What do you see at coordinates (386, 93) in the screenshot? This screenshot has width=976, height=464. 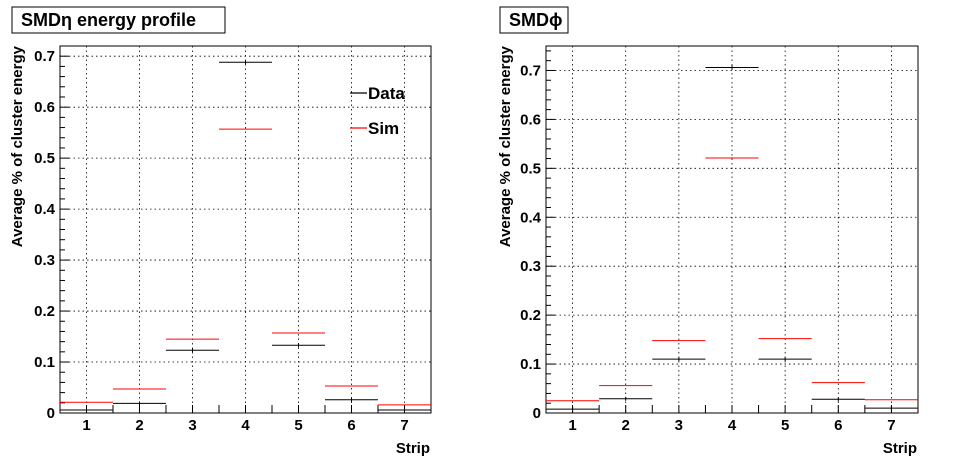 I see `legend-label-data: Data` at bounding box center [386, 93].